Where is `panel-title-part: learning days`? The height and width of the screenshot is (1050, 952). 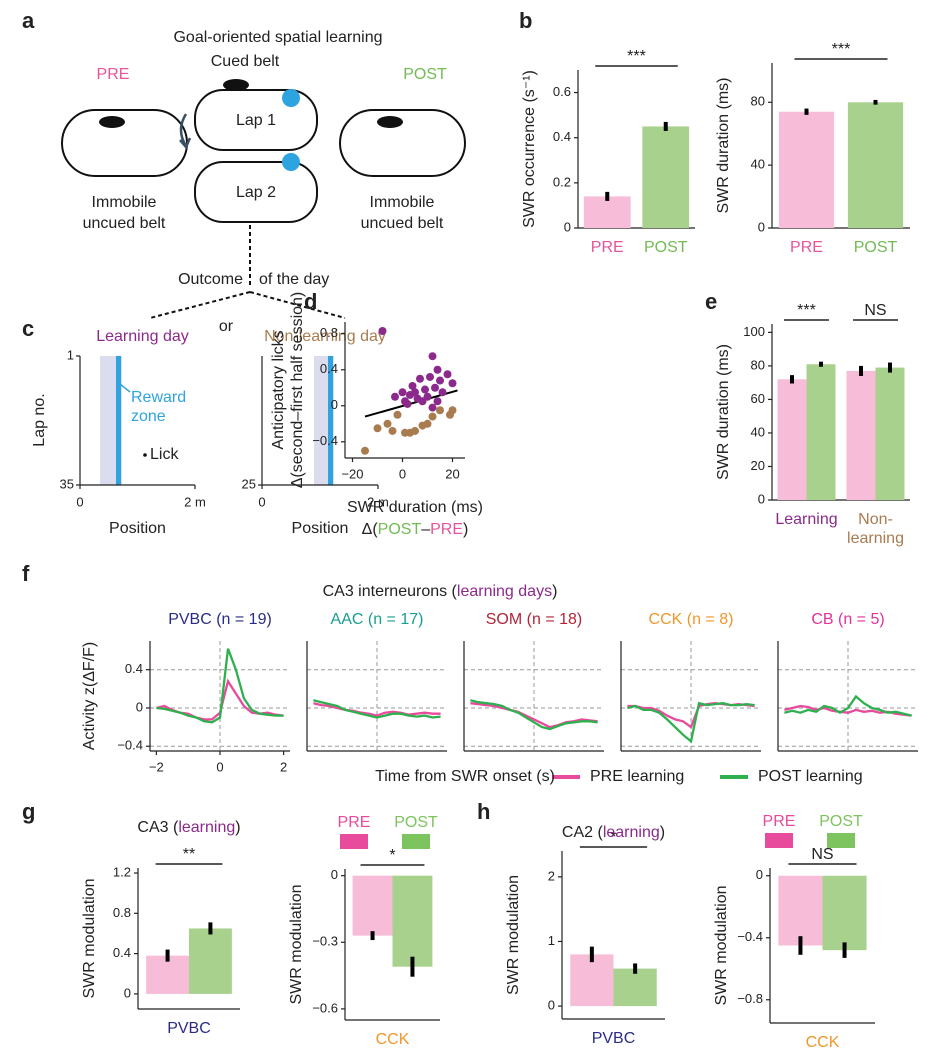 panel-title-part: learning days is located at coordinates (504, 591).